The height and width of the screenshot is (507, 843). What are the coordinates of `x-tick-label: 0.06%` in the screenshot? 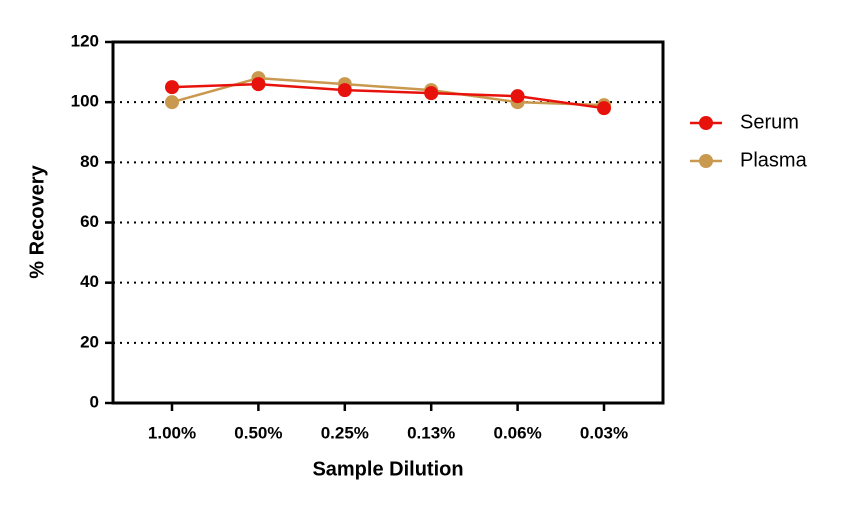 It's located at (517, 432).